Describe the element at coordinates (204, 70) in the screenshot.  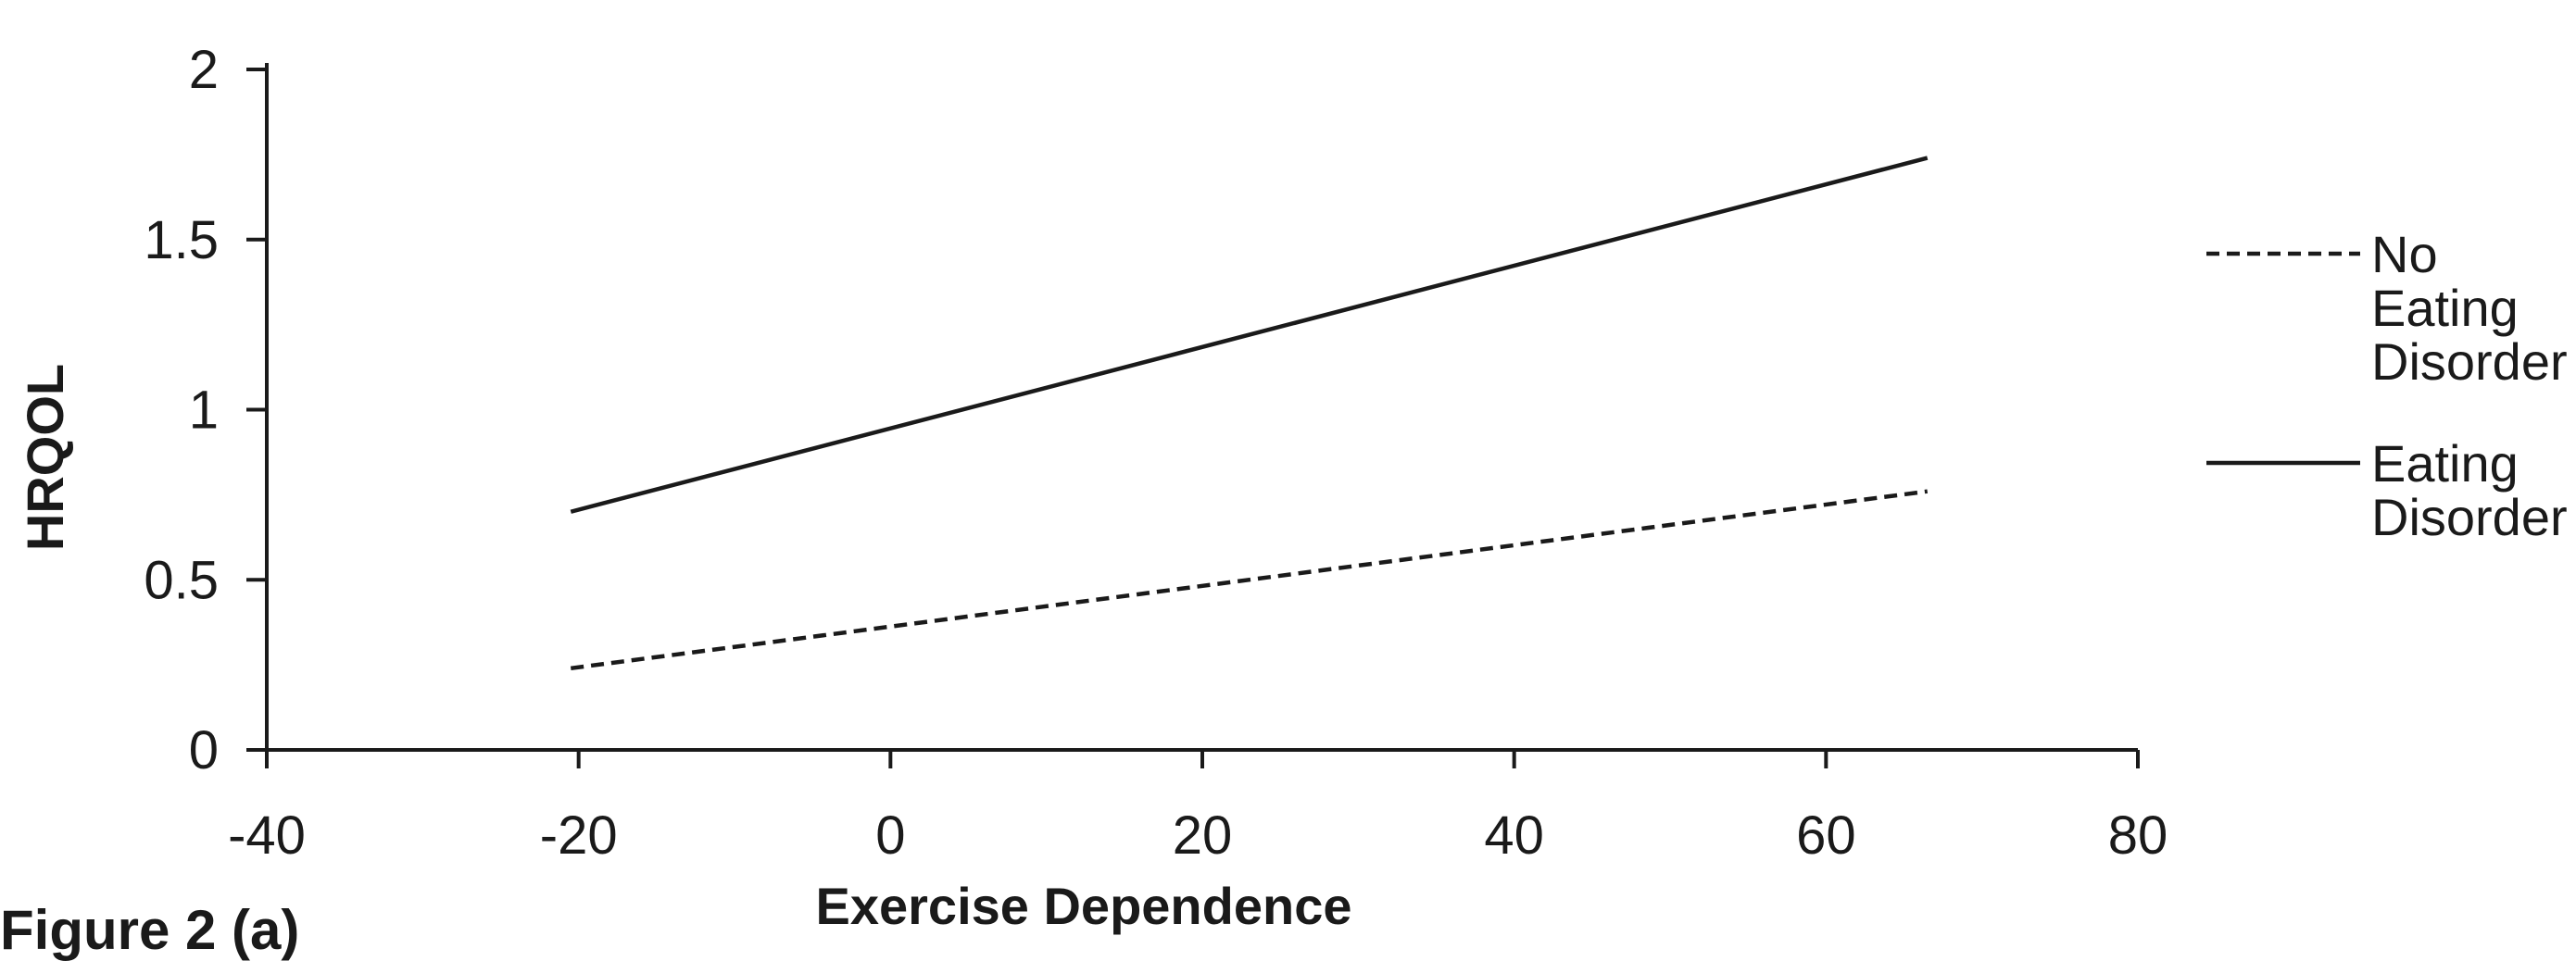
I see `y-tick-label: 2` at that location.